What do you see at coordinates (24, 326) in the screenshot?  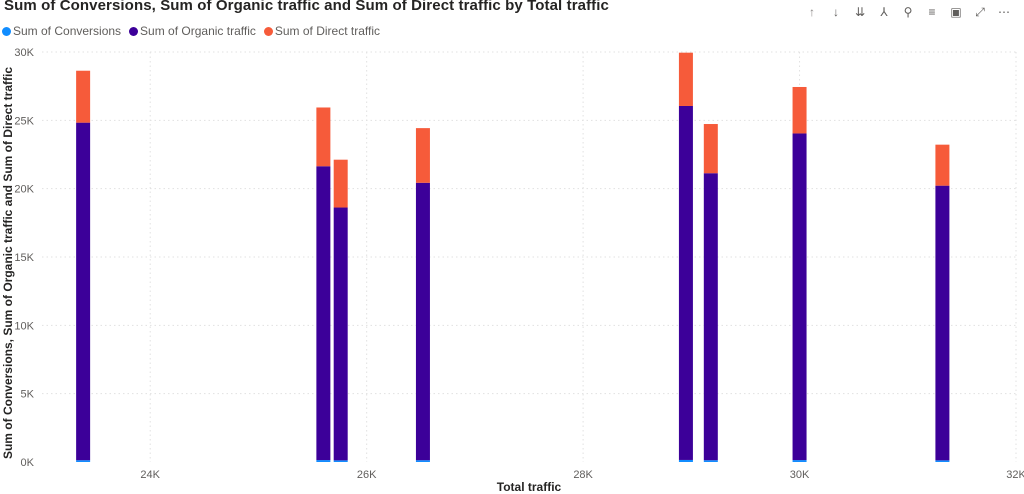 I see `y-tick-label: 10K` at bounding box center [24, 326].